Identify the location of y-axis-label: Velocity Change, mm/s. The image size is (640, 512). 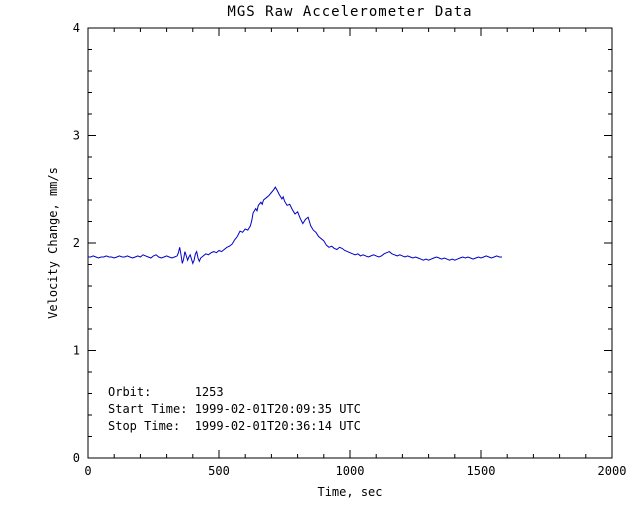
(53, 243).